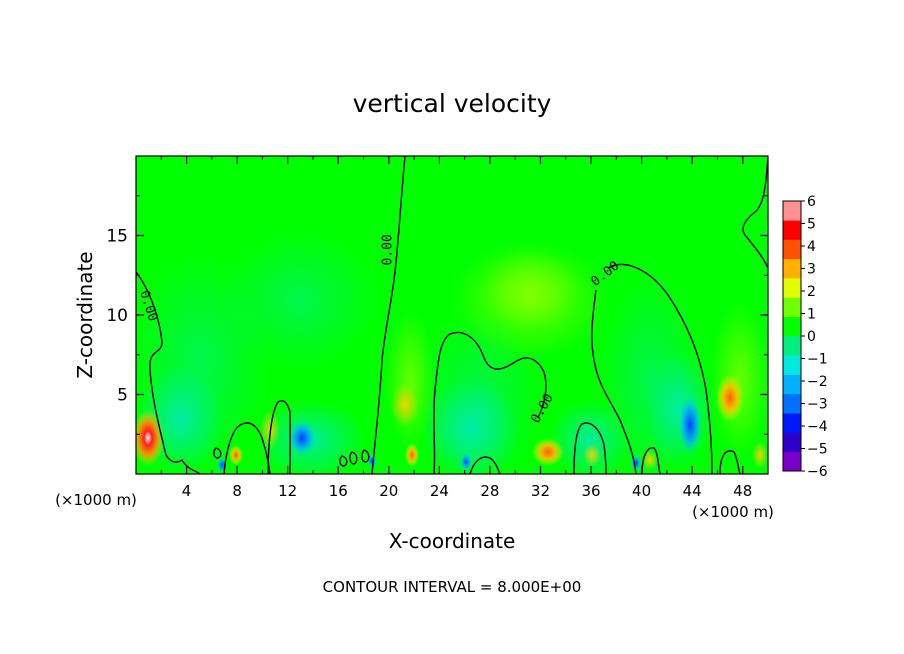  I want to click on chart-title: vertical velocity, so click(452, 103).